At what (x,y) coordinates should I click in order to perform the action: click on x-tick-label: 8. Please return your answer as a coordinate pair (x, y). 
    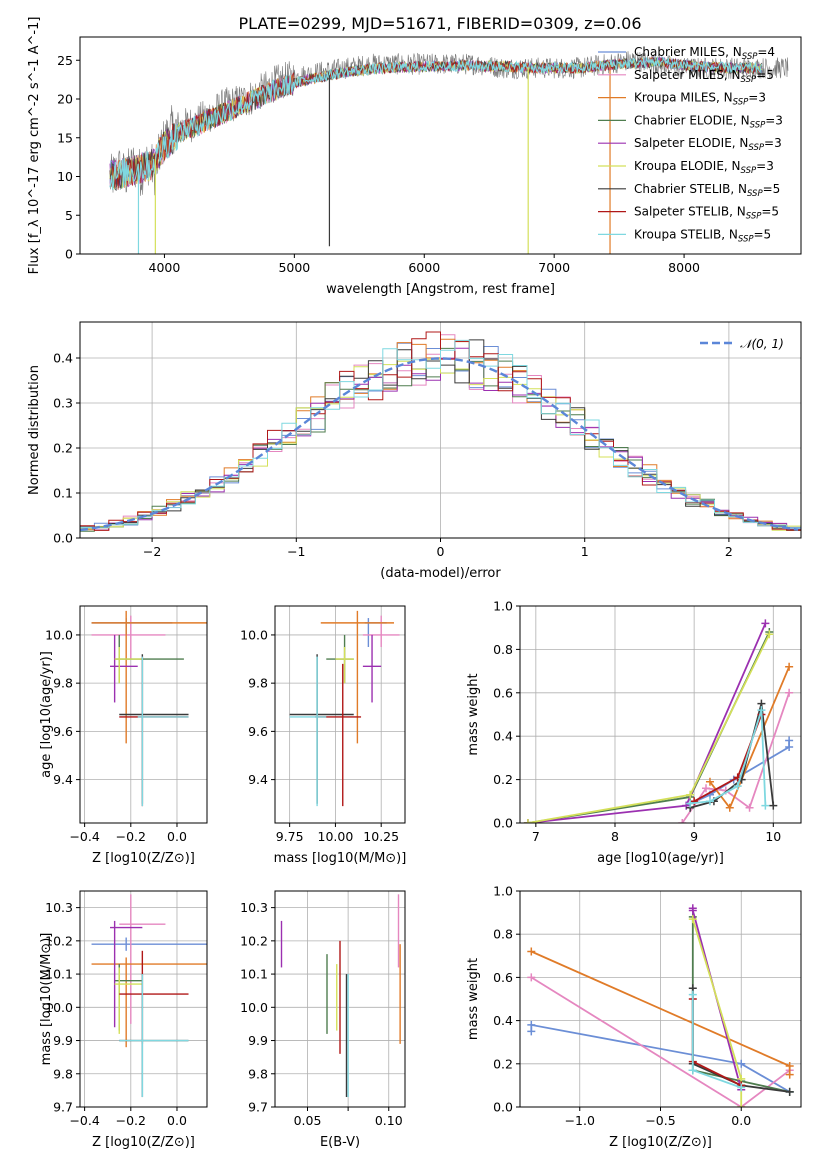
    Looking at the image, I should click on (615, 836).